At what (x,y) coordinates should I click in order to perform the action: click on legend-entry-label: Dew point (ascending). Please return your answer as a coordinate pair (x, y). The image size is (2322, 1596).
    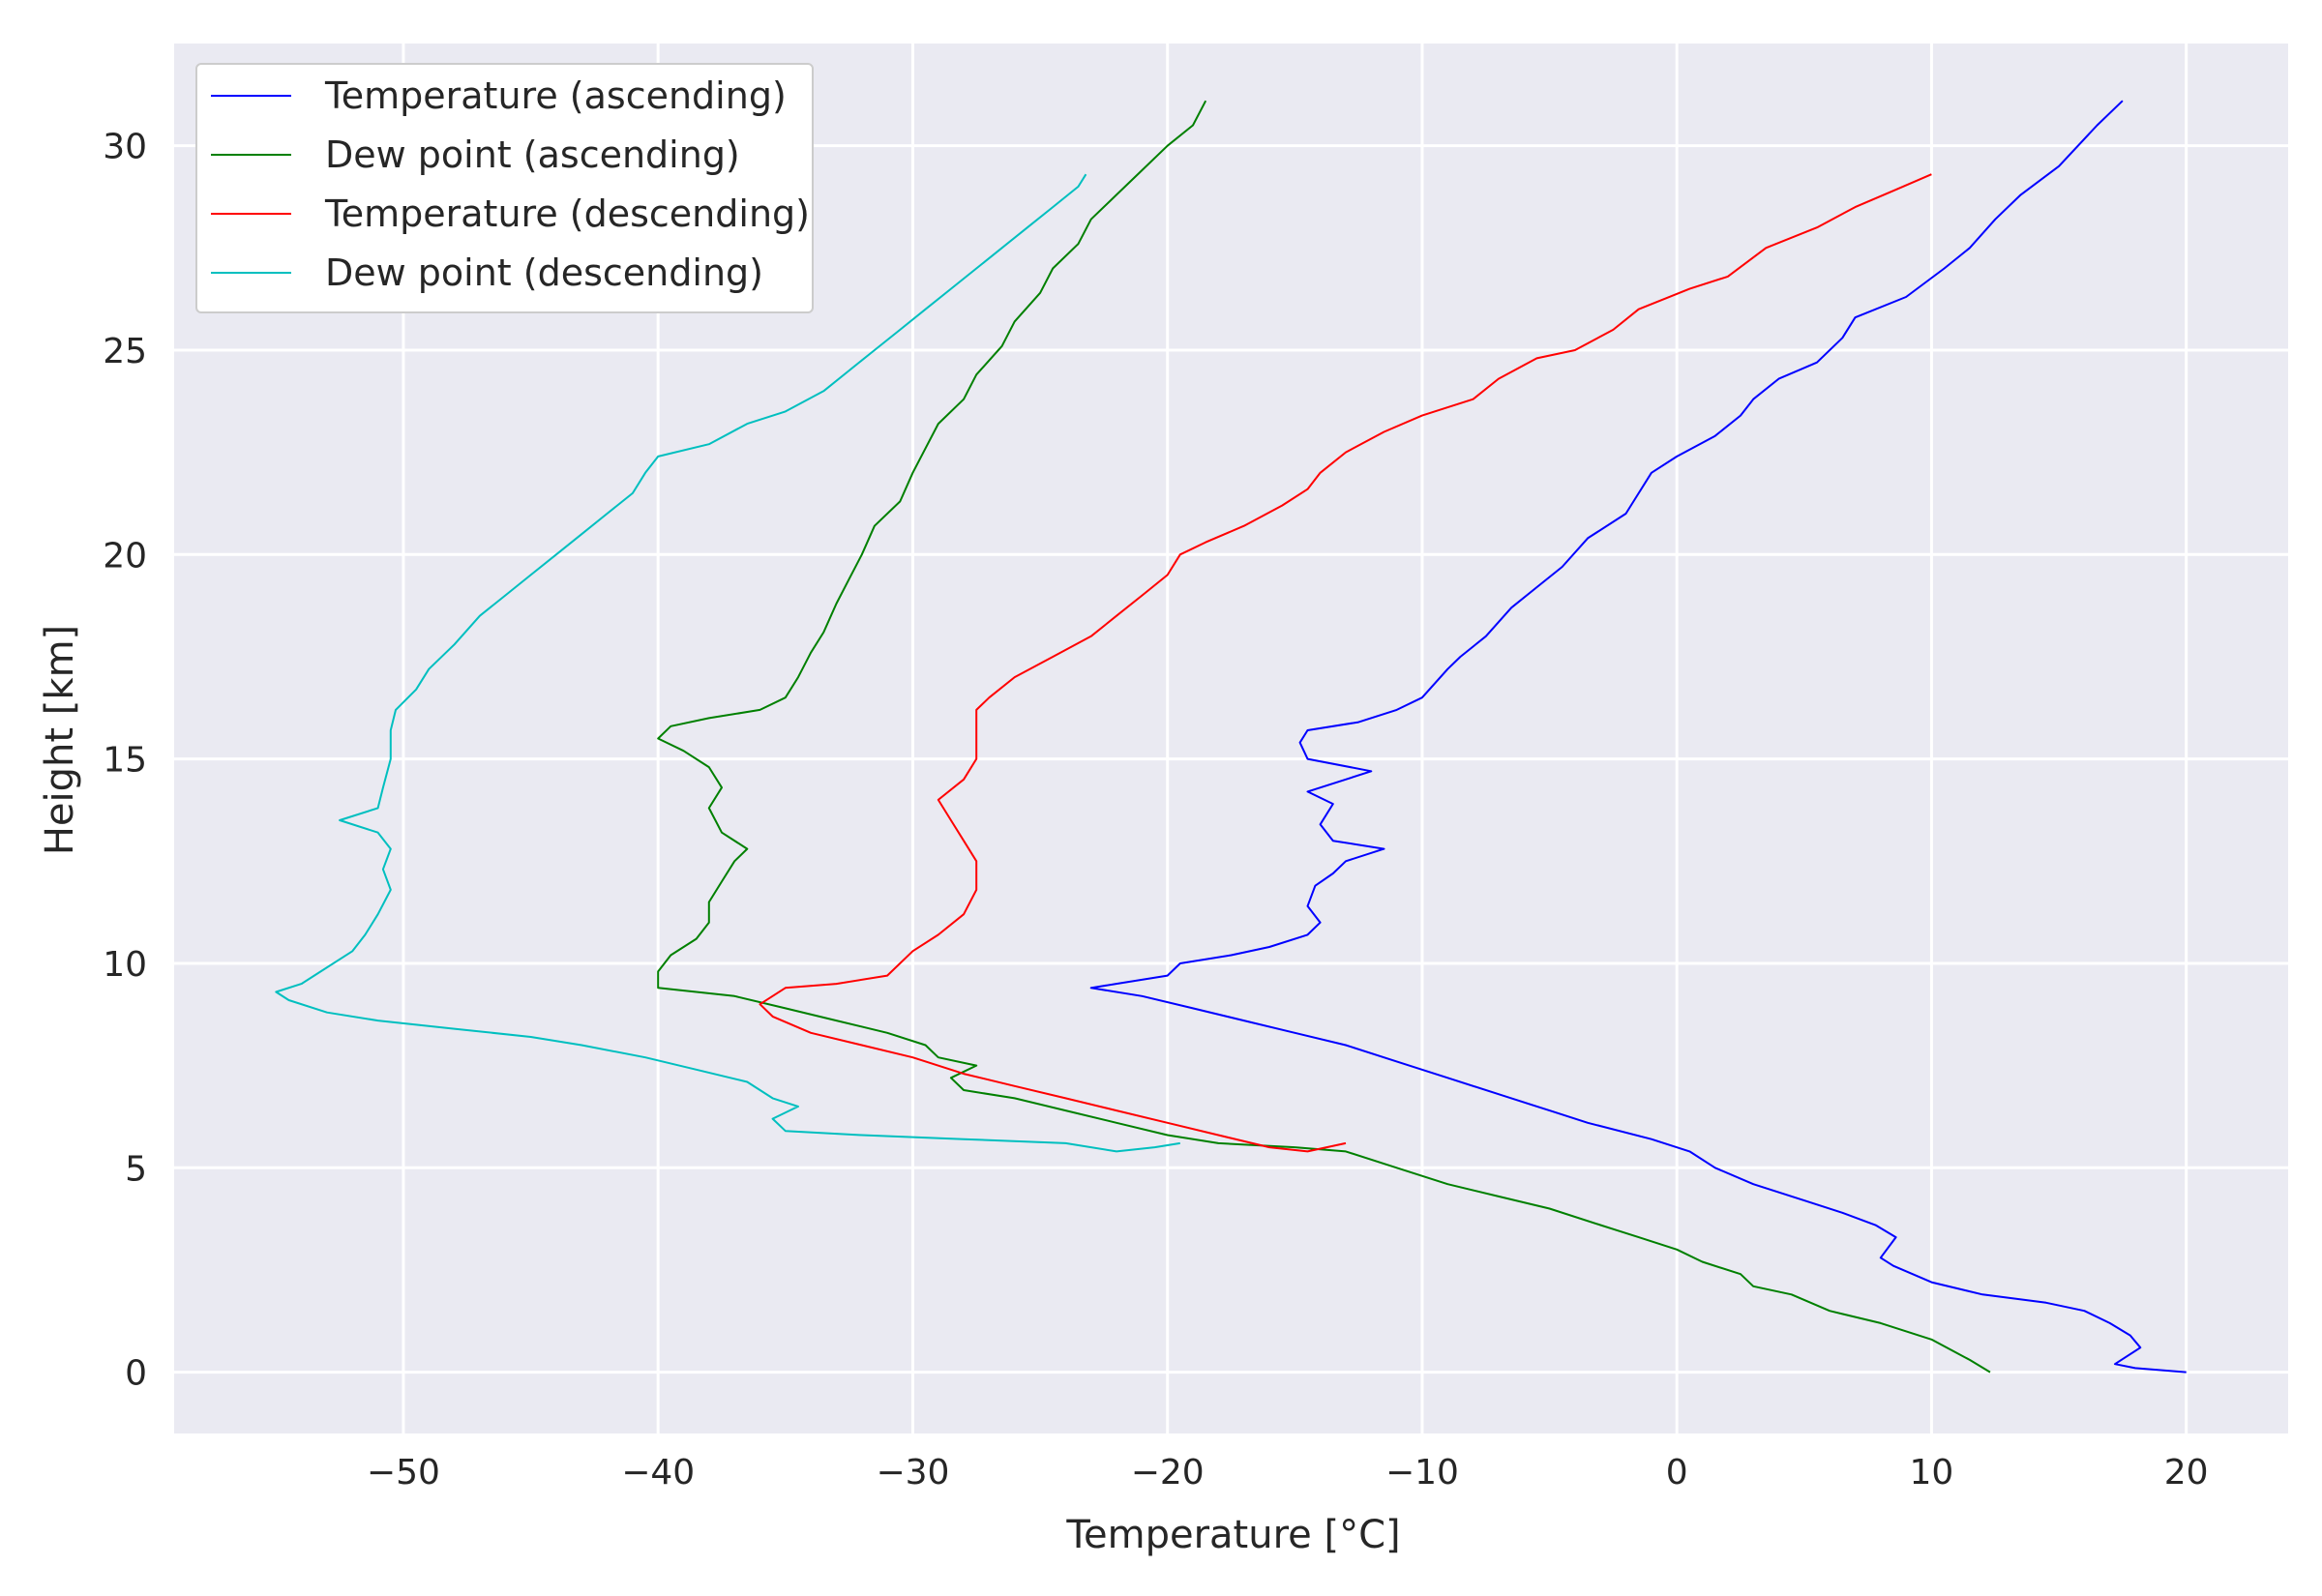
    Looking at the image, I should click on (532, 154).